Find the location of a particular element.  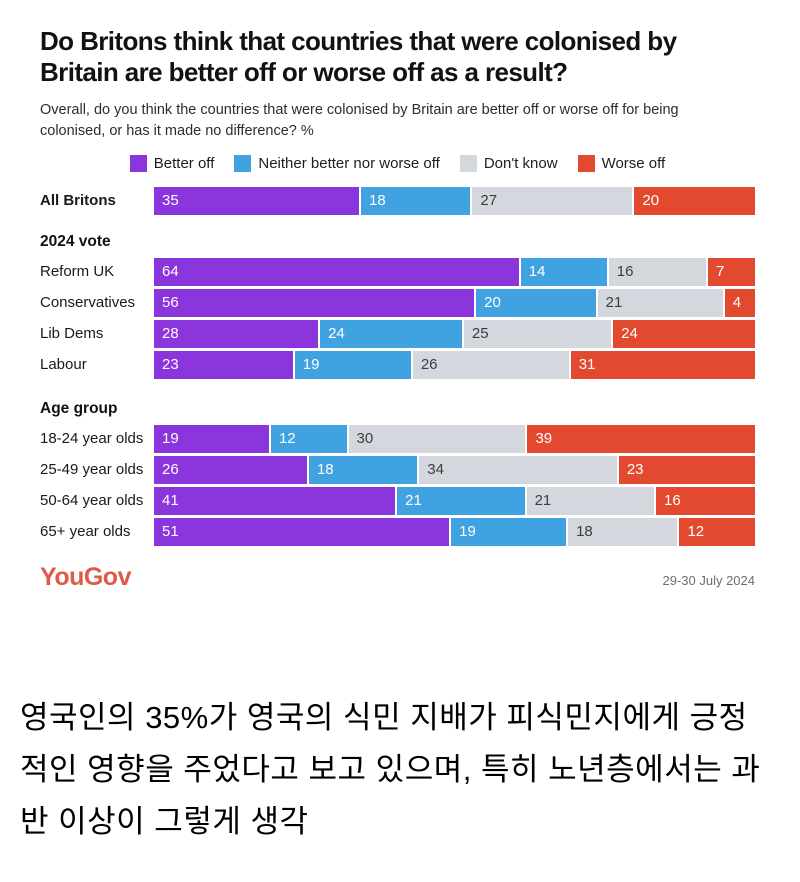

table-row: 25-49 year olds 26 18 34 23 is located at coordinates (398, 469).